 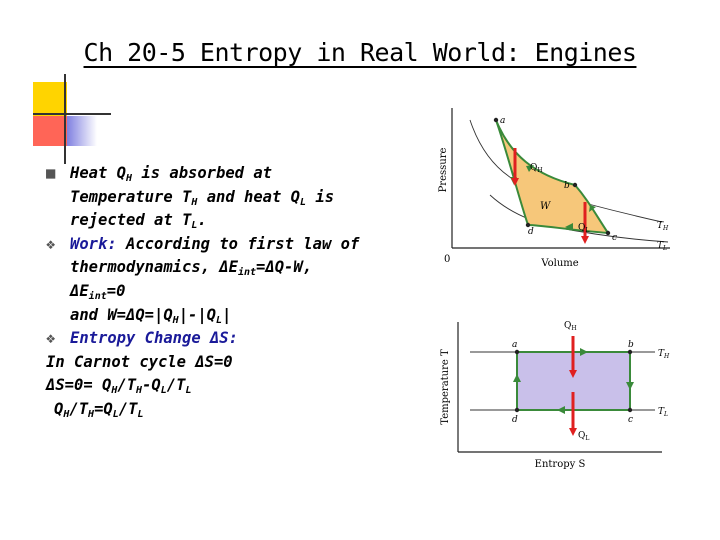 What do you see at coordinates (50, 131) in the screenshot?
I see `deco-red-square` at bounding box center [50, 131].